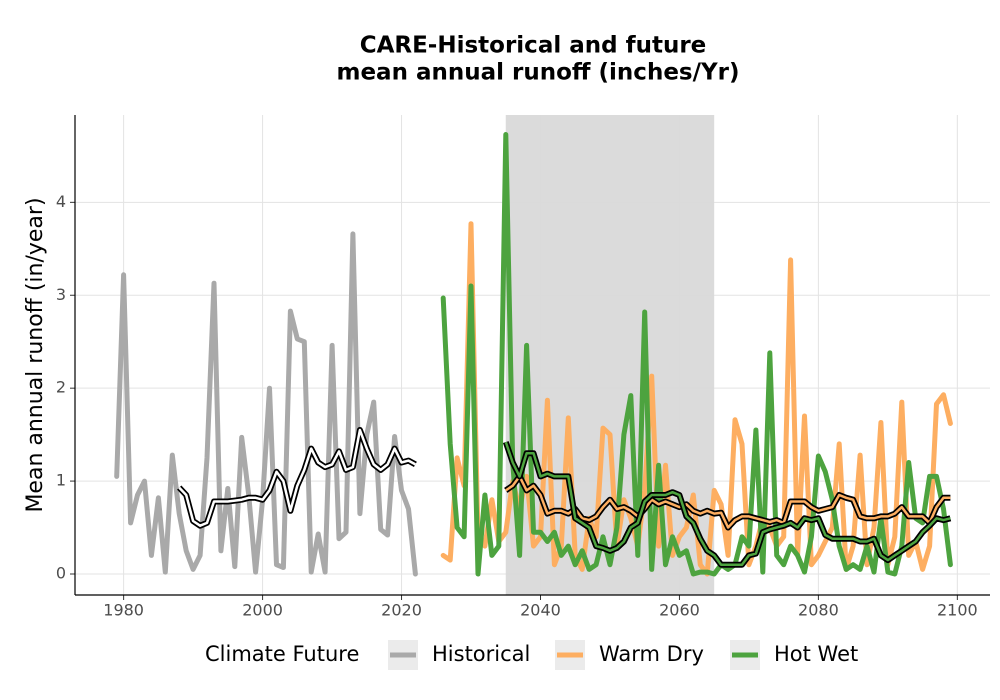 The width and height of the screenshot is (1000, 700). Describe the element at coordinates (61, 480) in the screenshot. I see `y-tick-label: 1` at that location.